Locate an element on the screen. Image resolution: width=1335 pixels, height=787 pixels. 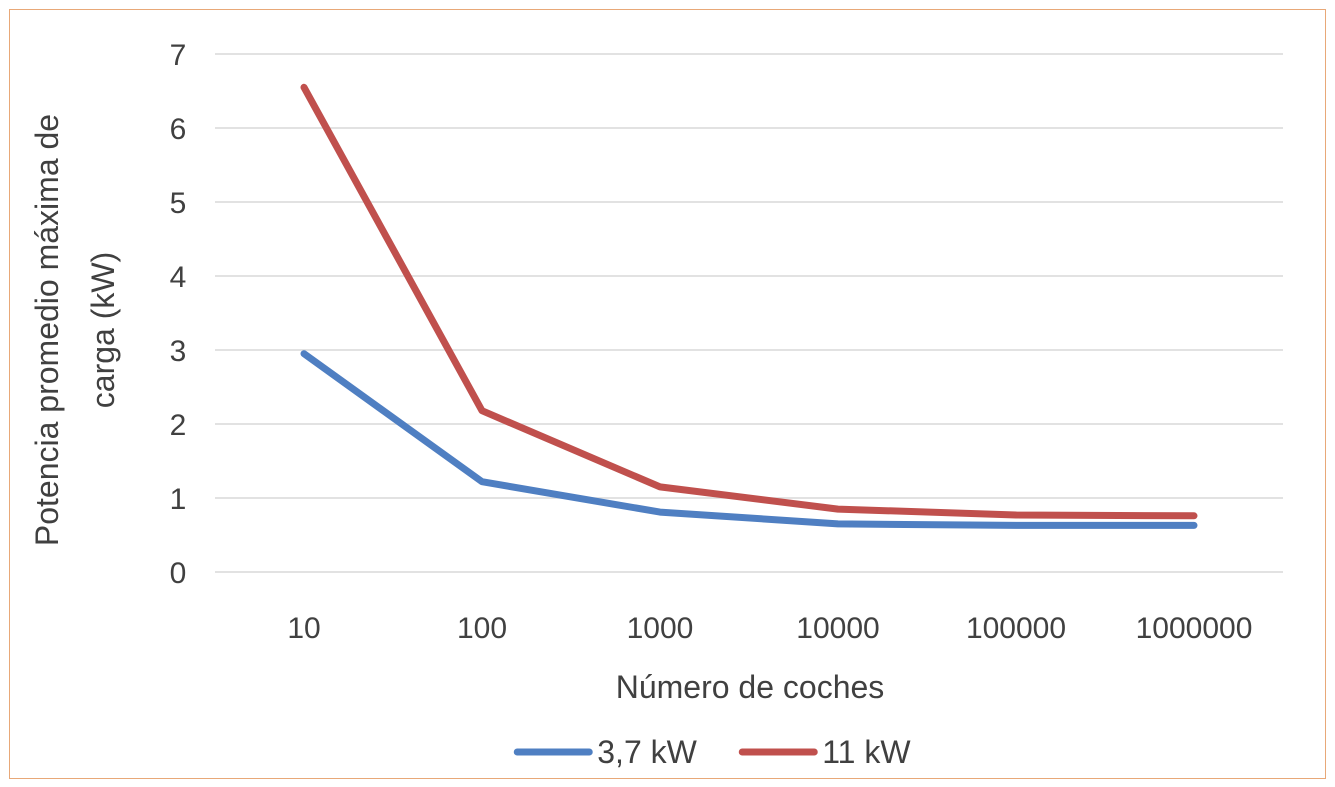
legend-label-2: 11 kW is located at coordinates (866, 752).